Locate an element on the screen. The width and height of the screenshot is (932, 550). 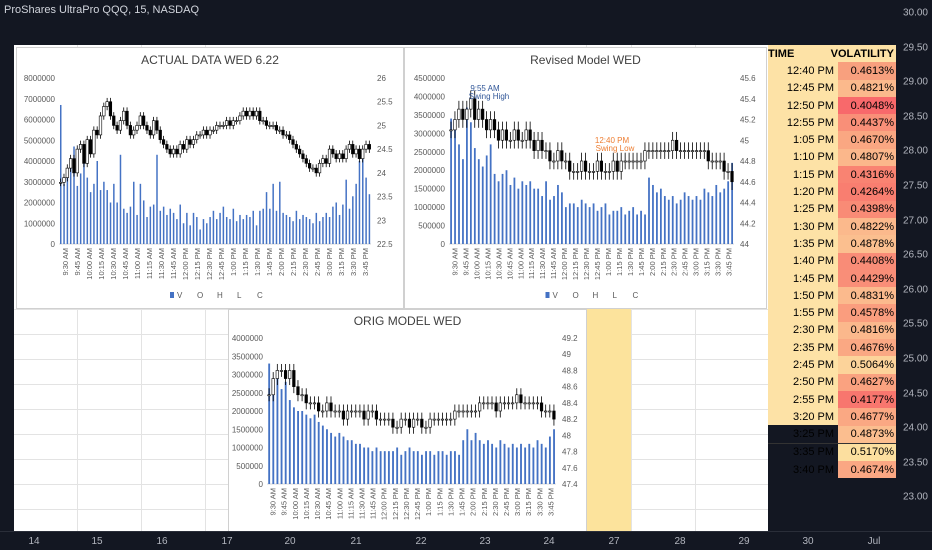
x-tick-label: 3:15 PM is located at coordinates (341, 262).